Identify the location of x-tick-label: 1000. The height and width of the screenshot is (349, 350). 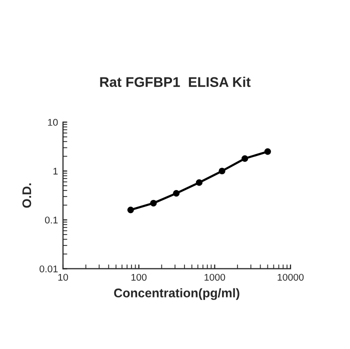
(215, 277).